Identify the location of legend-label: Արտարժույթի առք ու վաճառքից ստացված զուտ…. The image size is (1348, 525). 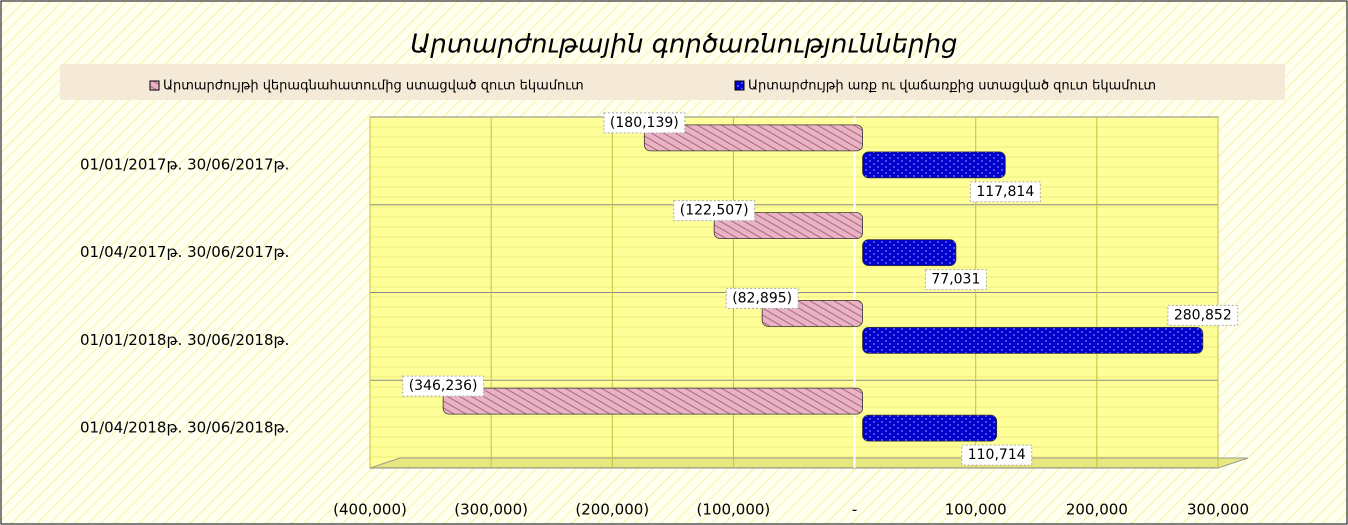
(952, 86).